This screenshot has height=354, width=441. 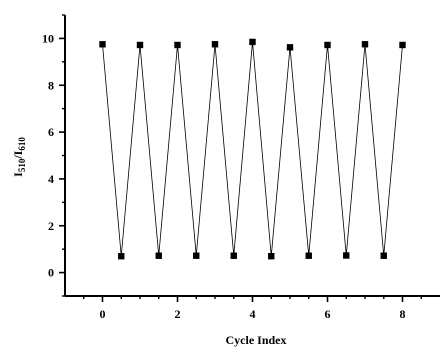 What do you see at coordinates (48, 38) in the screenshot?
I see `y-tick-label: 10` at bounding box center [48, 38].